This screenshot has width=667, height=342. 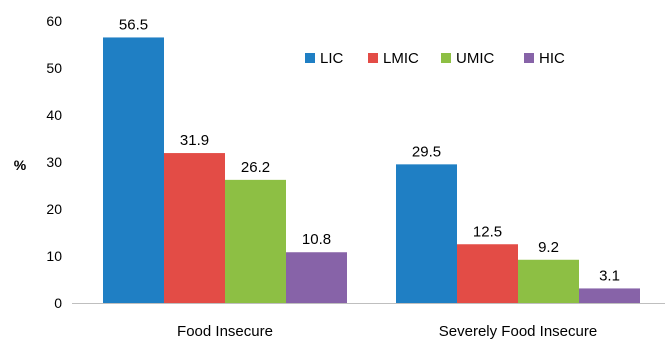 What do you see at coordinates (54, 115) in the screenshot?
I see `y-tick-label: 40` at bounding box center [54, 115].